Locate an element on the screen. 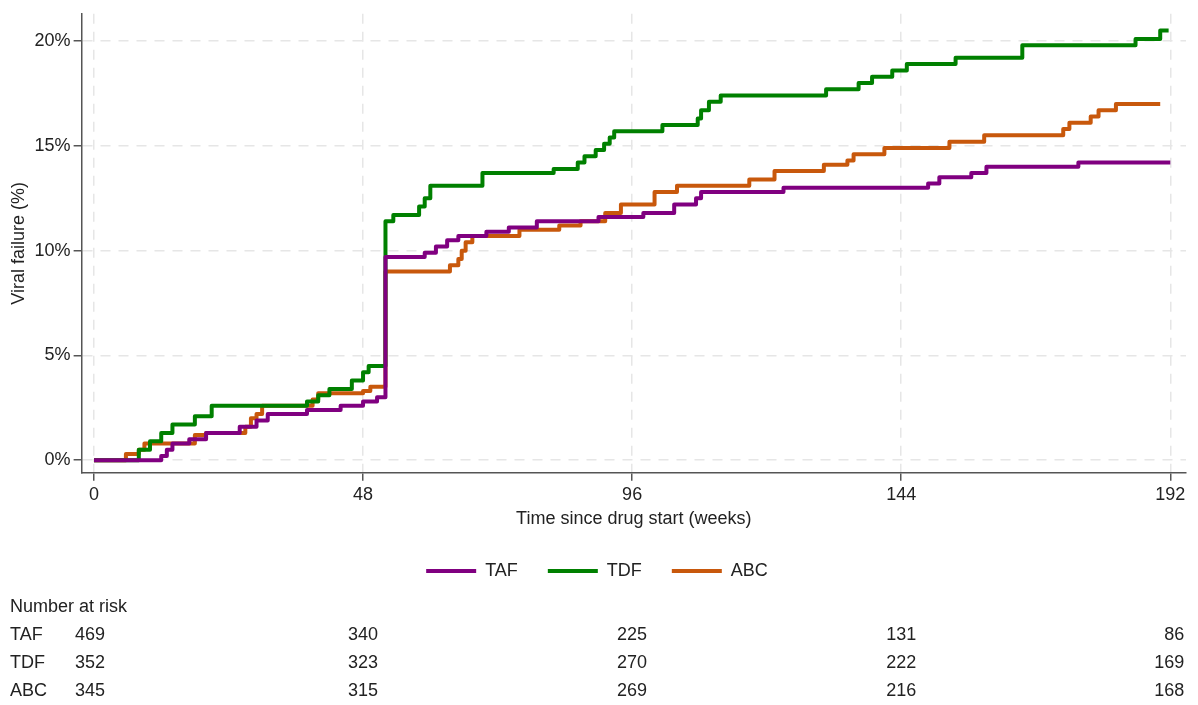 This screenshot has width=1198, height=705. text: 168 is located at coordinates (1169, 690).